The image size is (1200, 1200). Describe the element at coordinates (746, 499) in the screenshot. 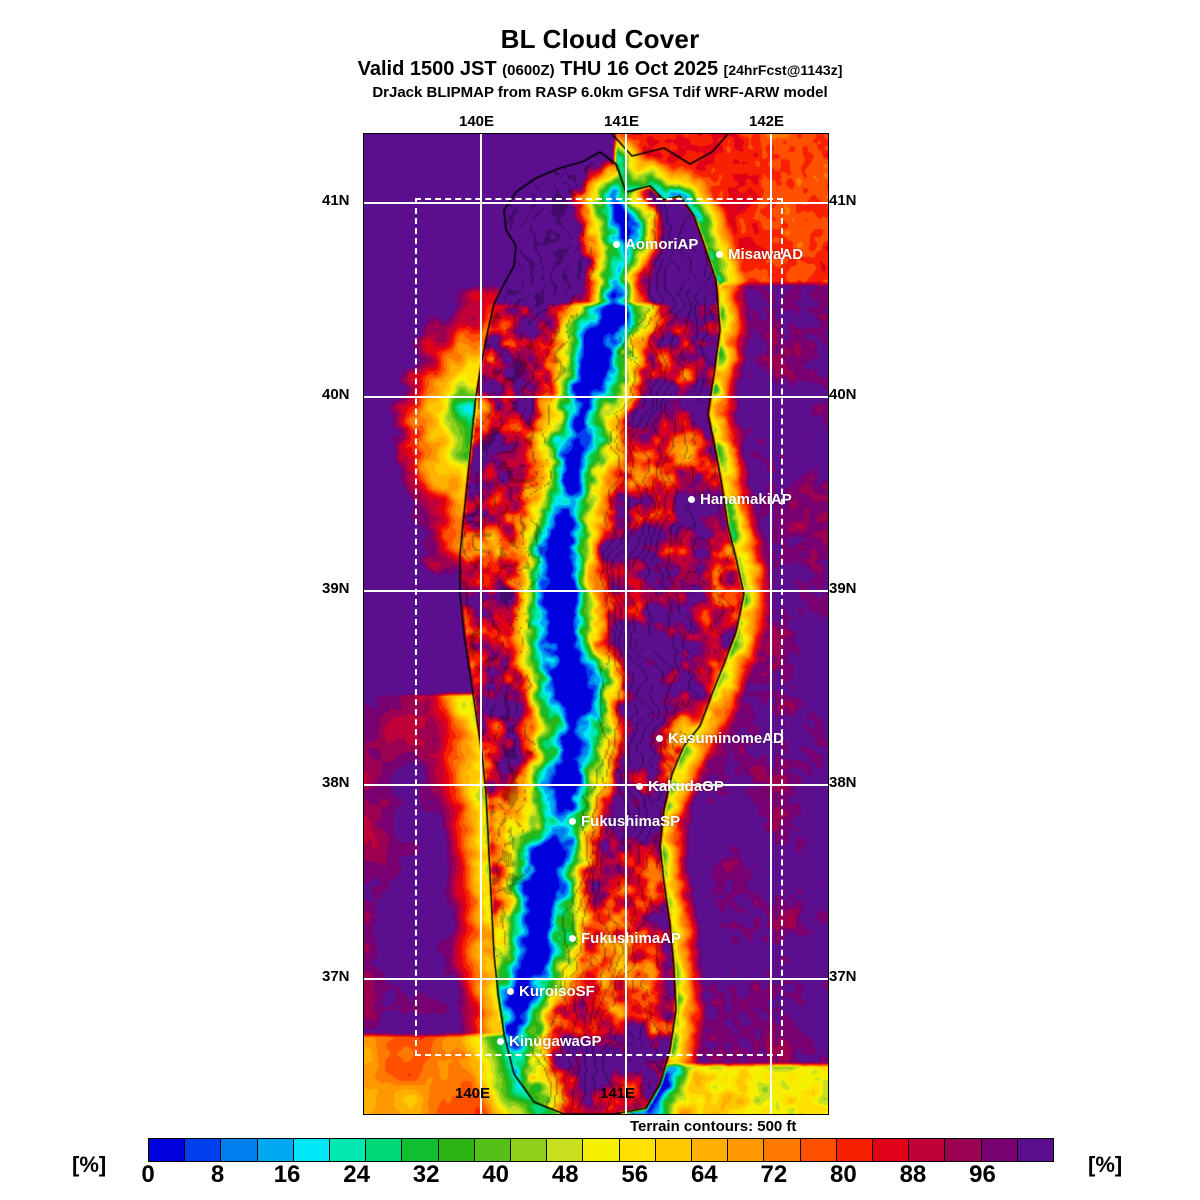

I see `station-label: HanamakiAP` at that location.